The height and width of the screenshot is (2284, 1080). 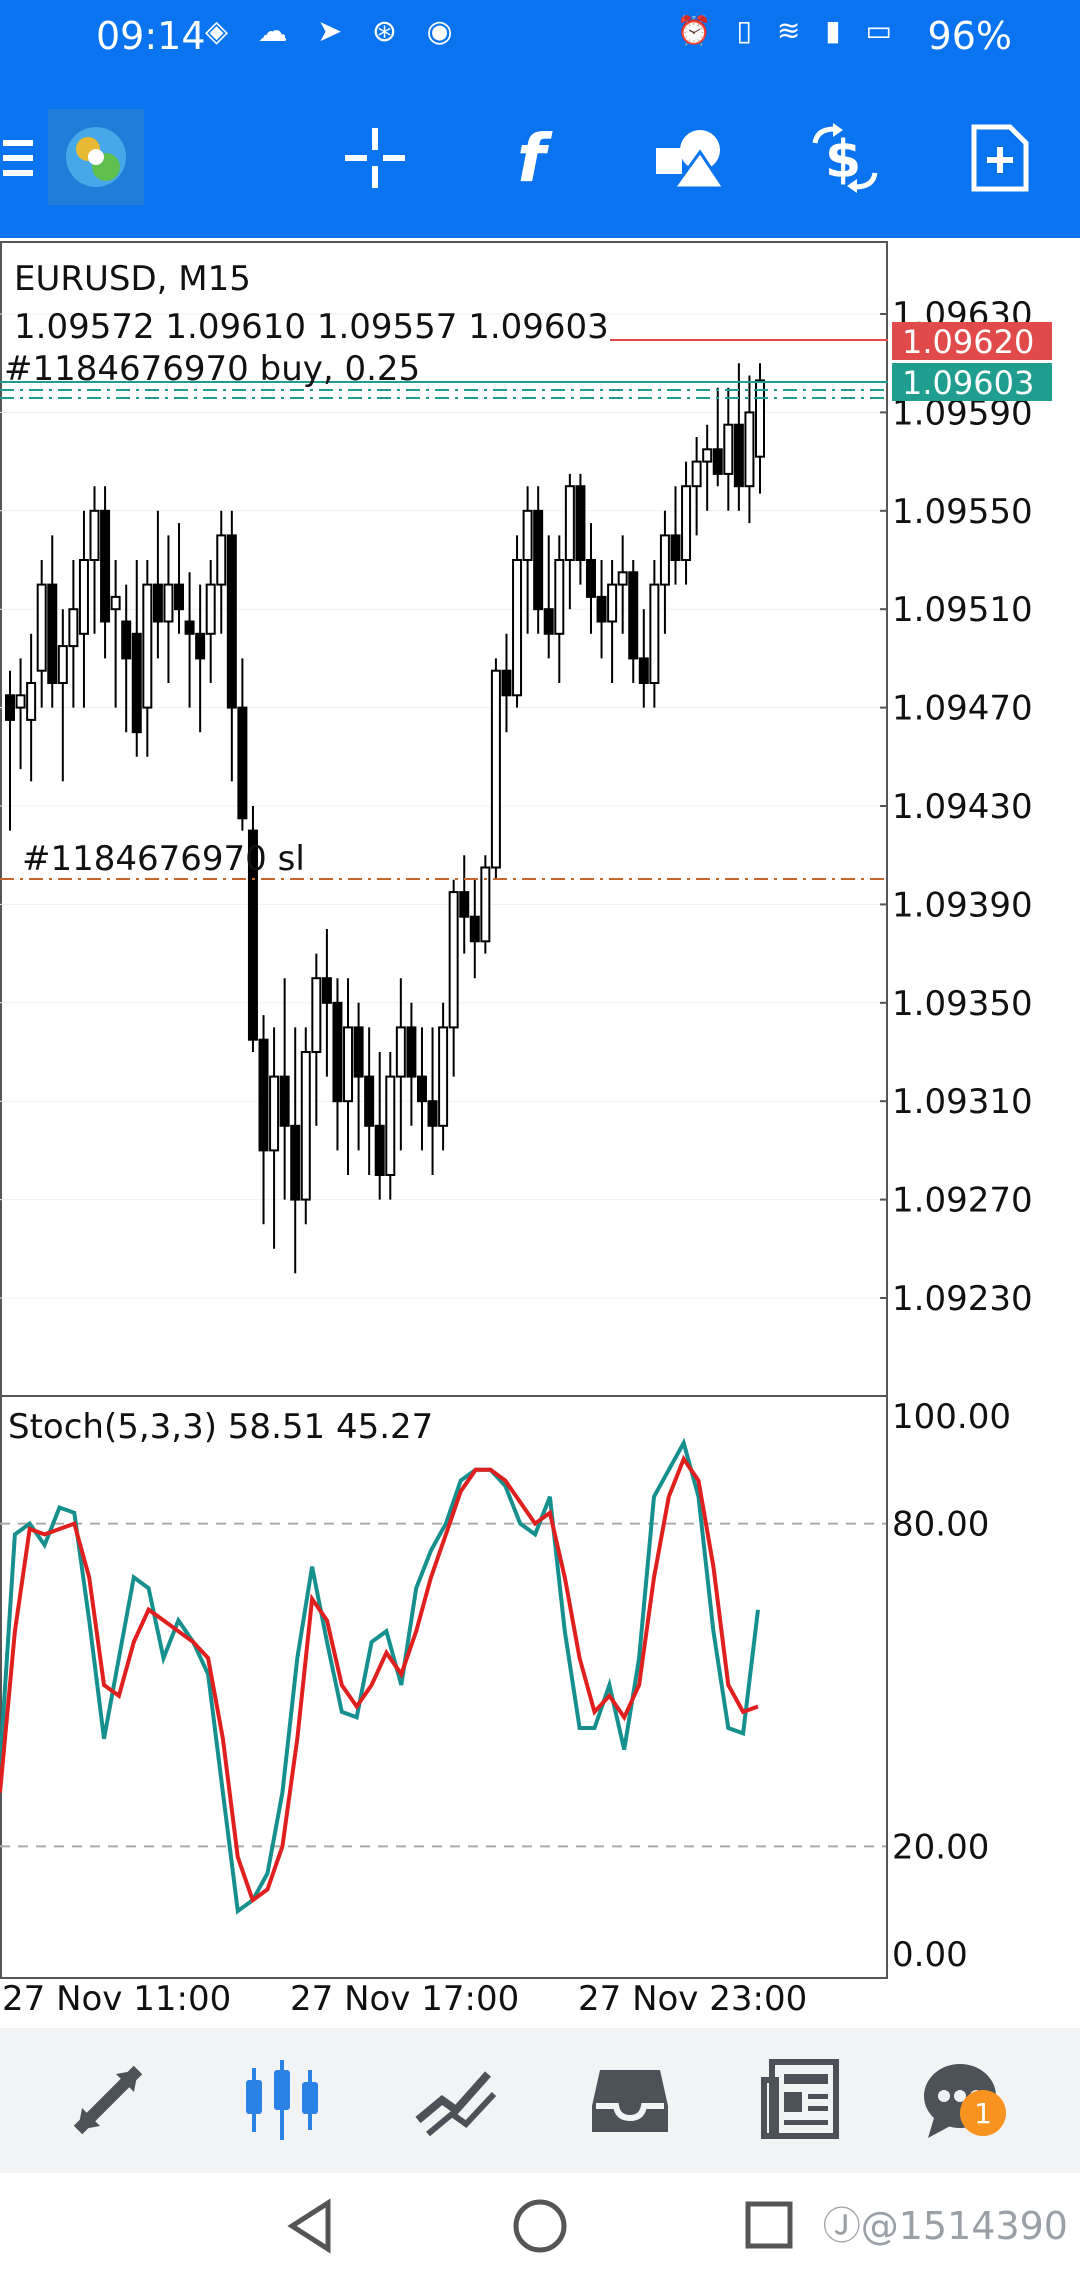 I want to click on ask-price-tag, so click(x=972, y=341).